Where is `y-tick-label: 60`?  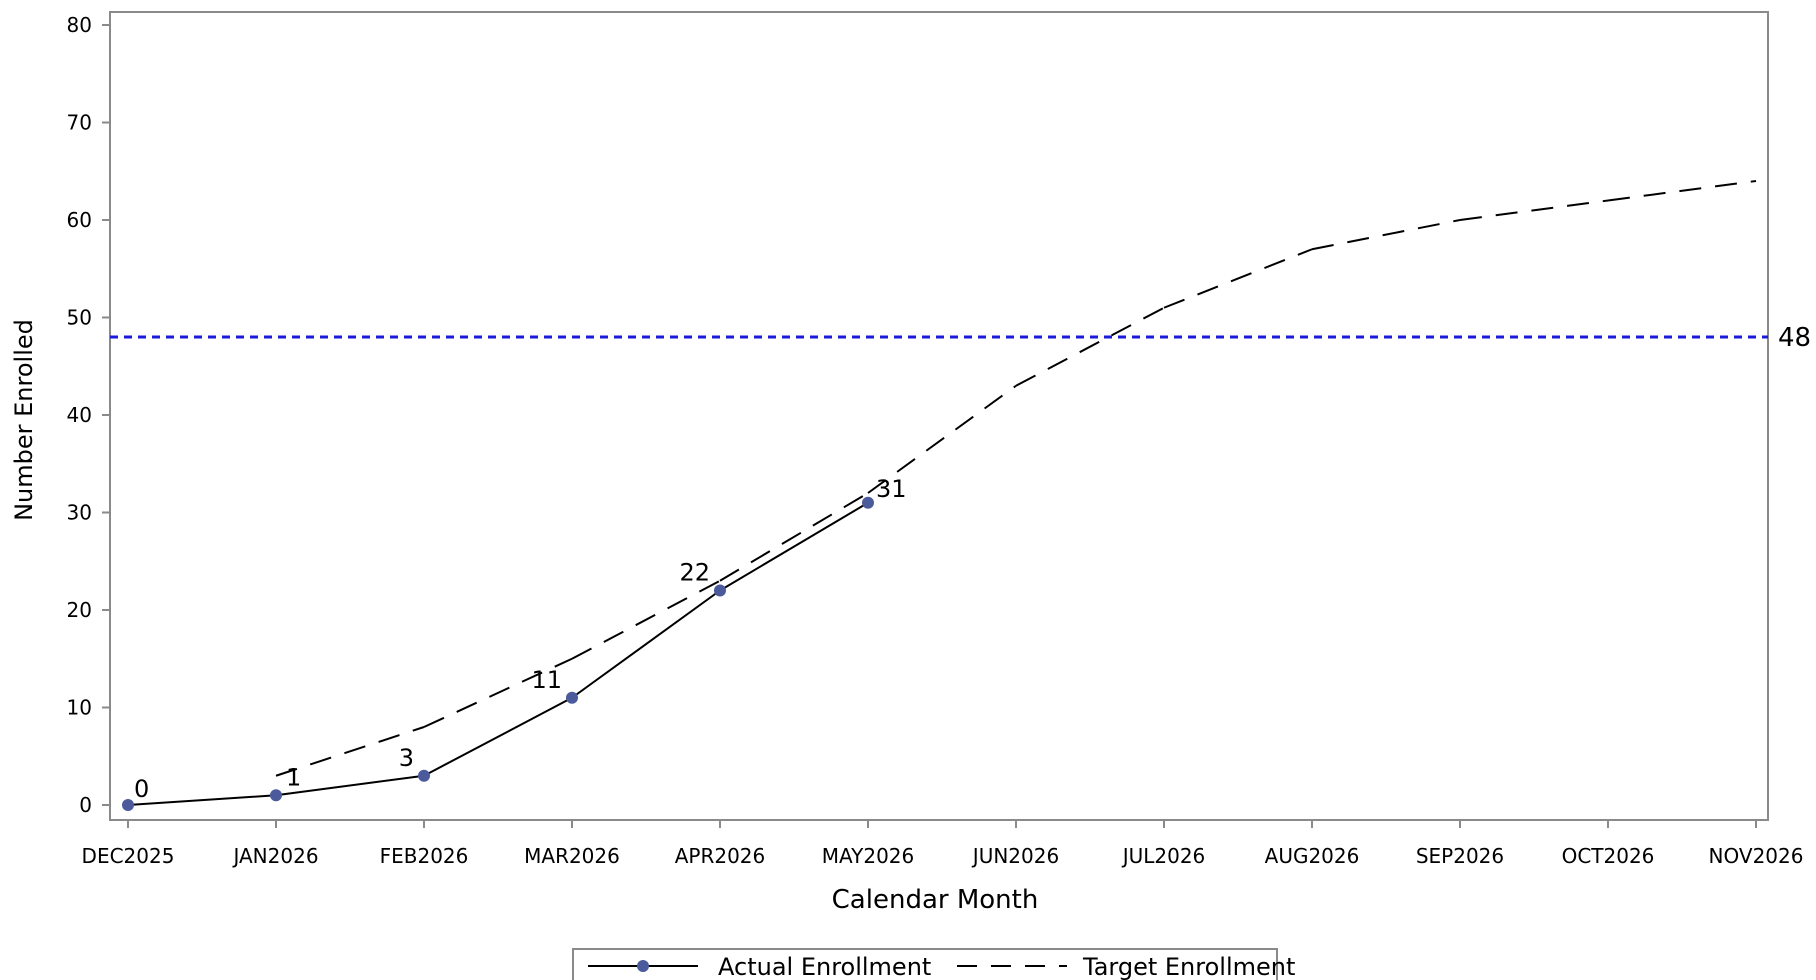
y-tick-label: 60 is located at coordinates (79, 220).